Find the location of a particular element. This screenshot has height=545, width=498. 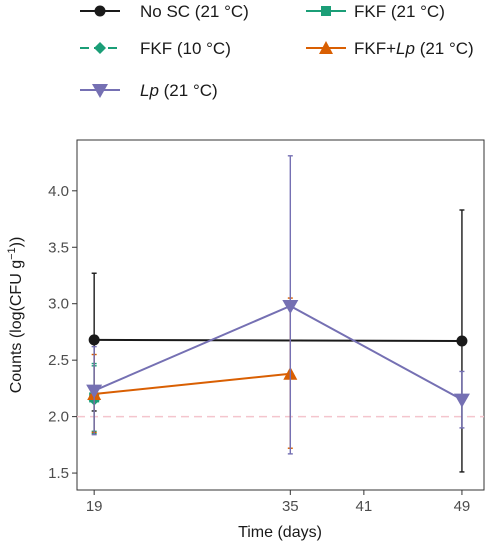

legend-item-fkf10: FKF (10 °C) is located at coordinates (155, 48).